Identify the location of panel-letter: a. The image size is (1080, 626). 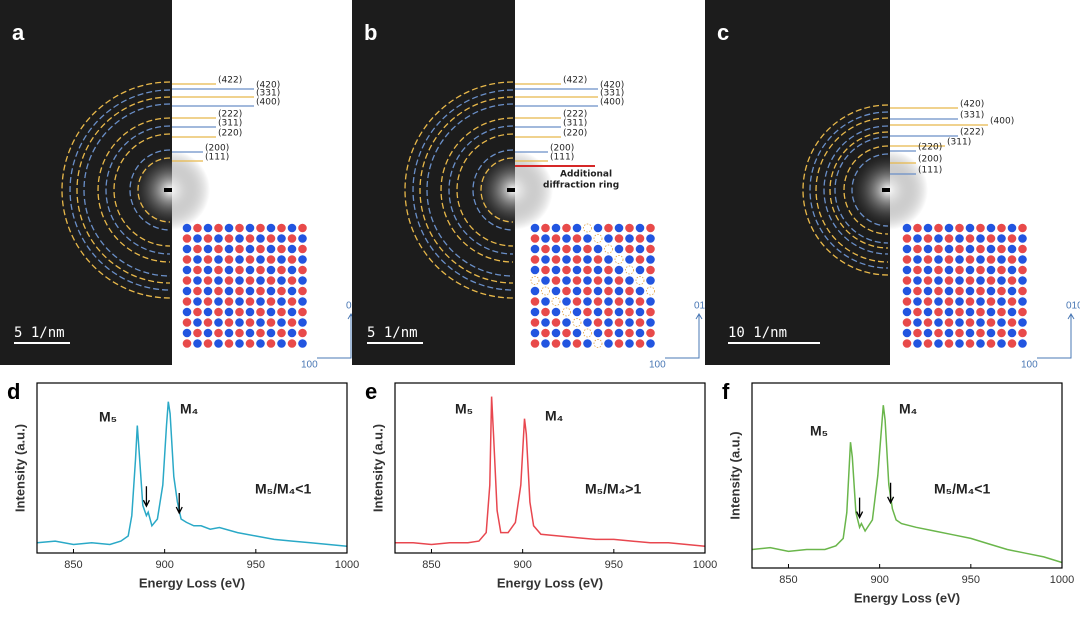
(18, 32).